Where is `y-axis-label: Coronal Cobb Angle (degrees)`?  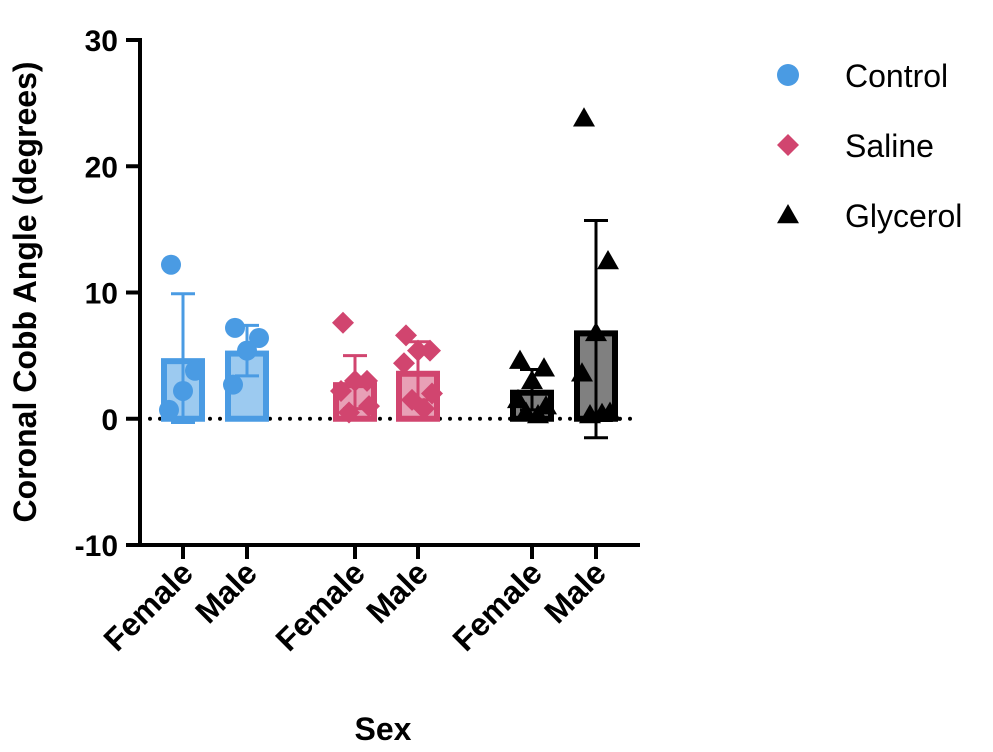
y-axis-label: Coronal Cobb Angle (degrees) is located at coordinates (25, 291).